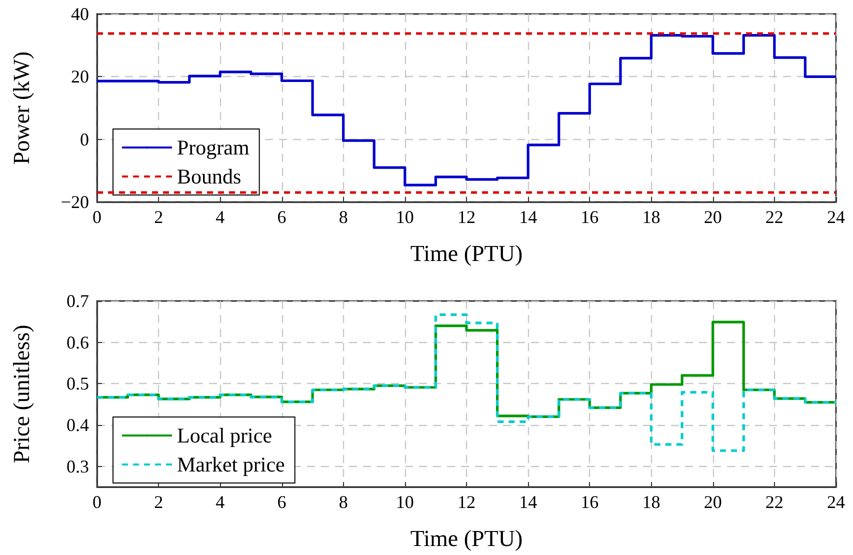  What do you see at coordinates (21, 108) in the screenshot?
I see `y-axis-title: Power (kW)` at bounding box center [21, 108].